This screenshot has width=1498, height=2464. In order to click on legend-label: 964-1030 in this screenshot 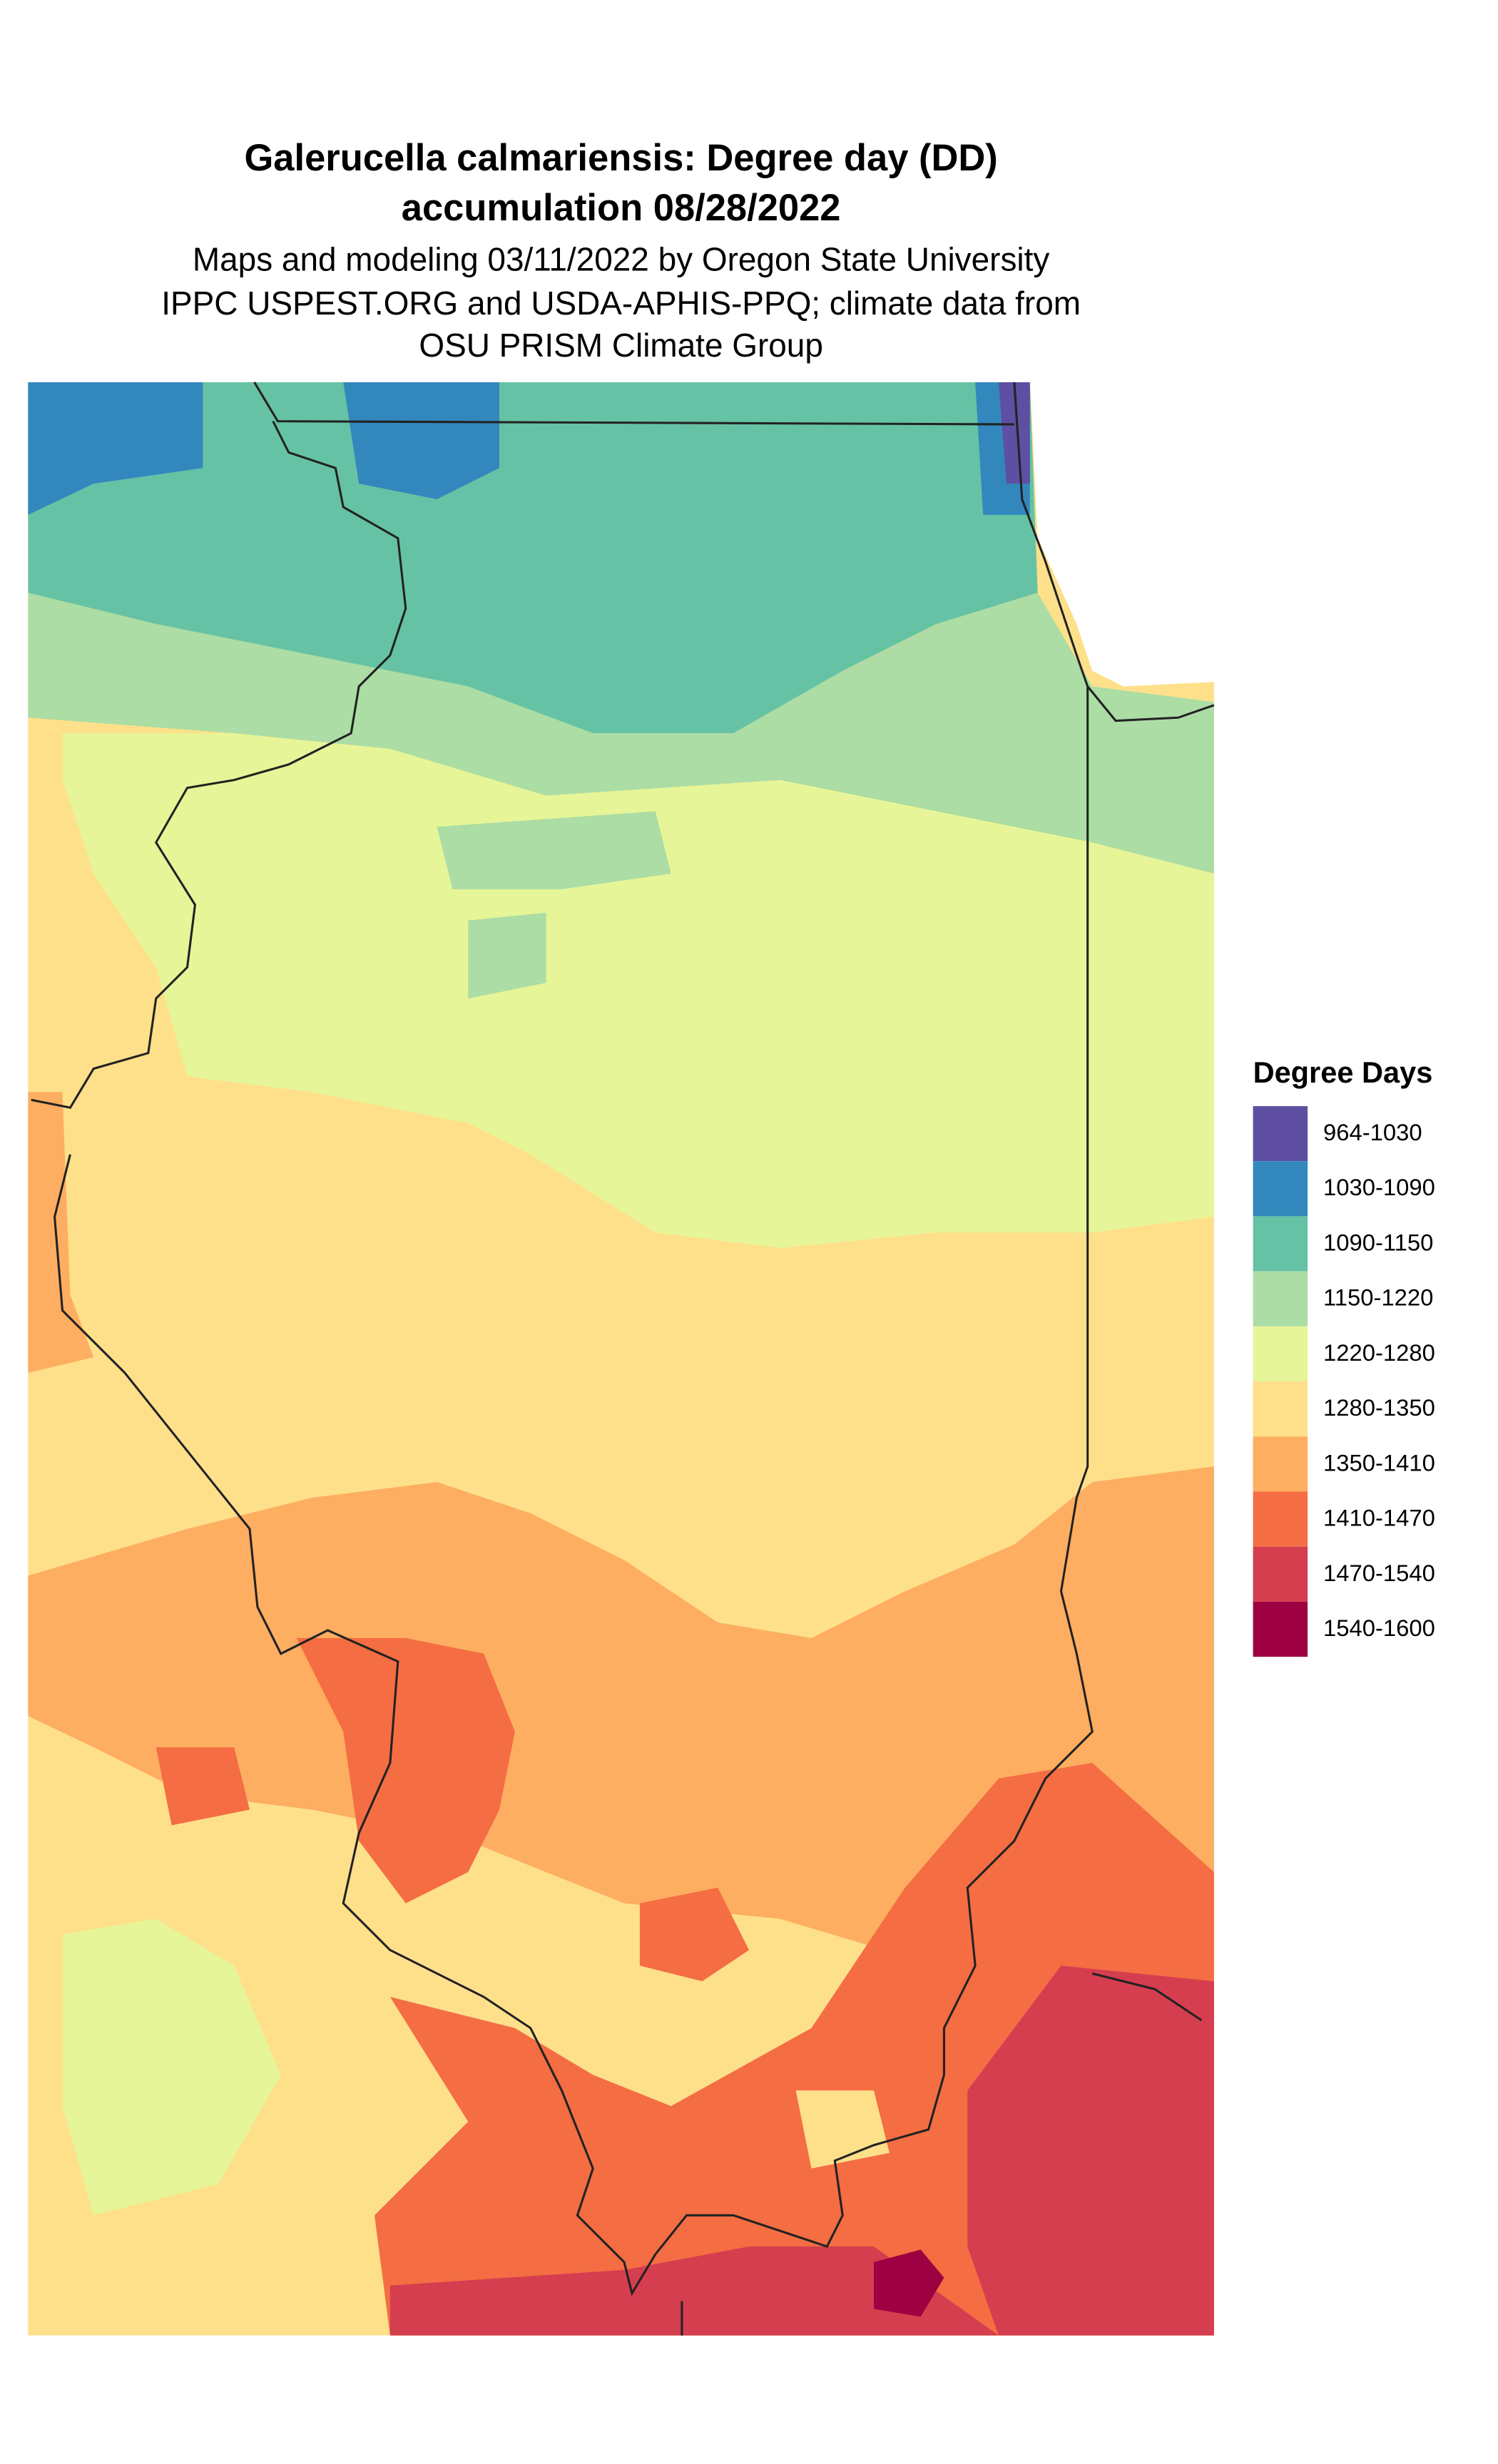, I will do `click(1372, 1132)`.